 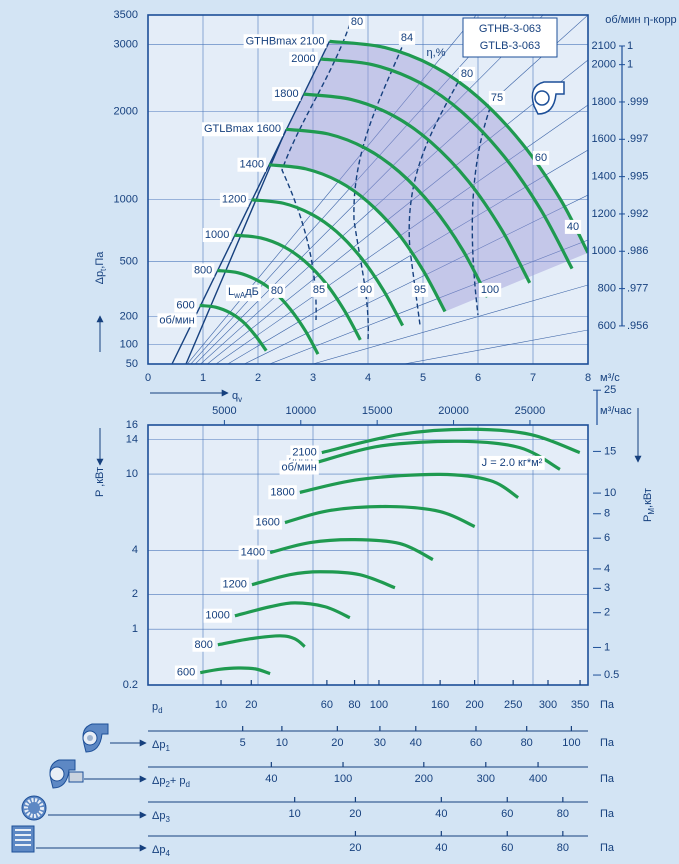 I want to click on curve-label: 600, so click(x=185, y=305).